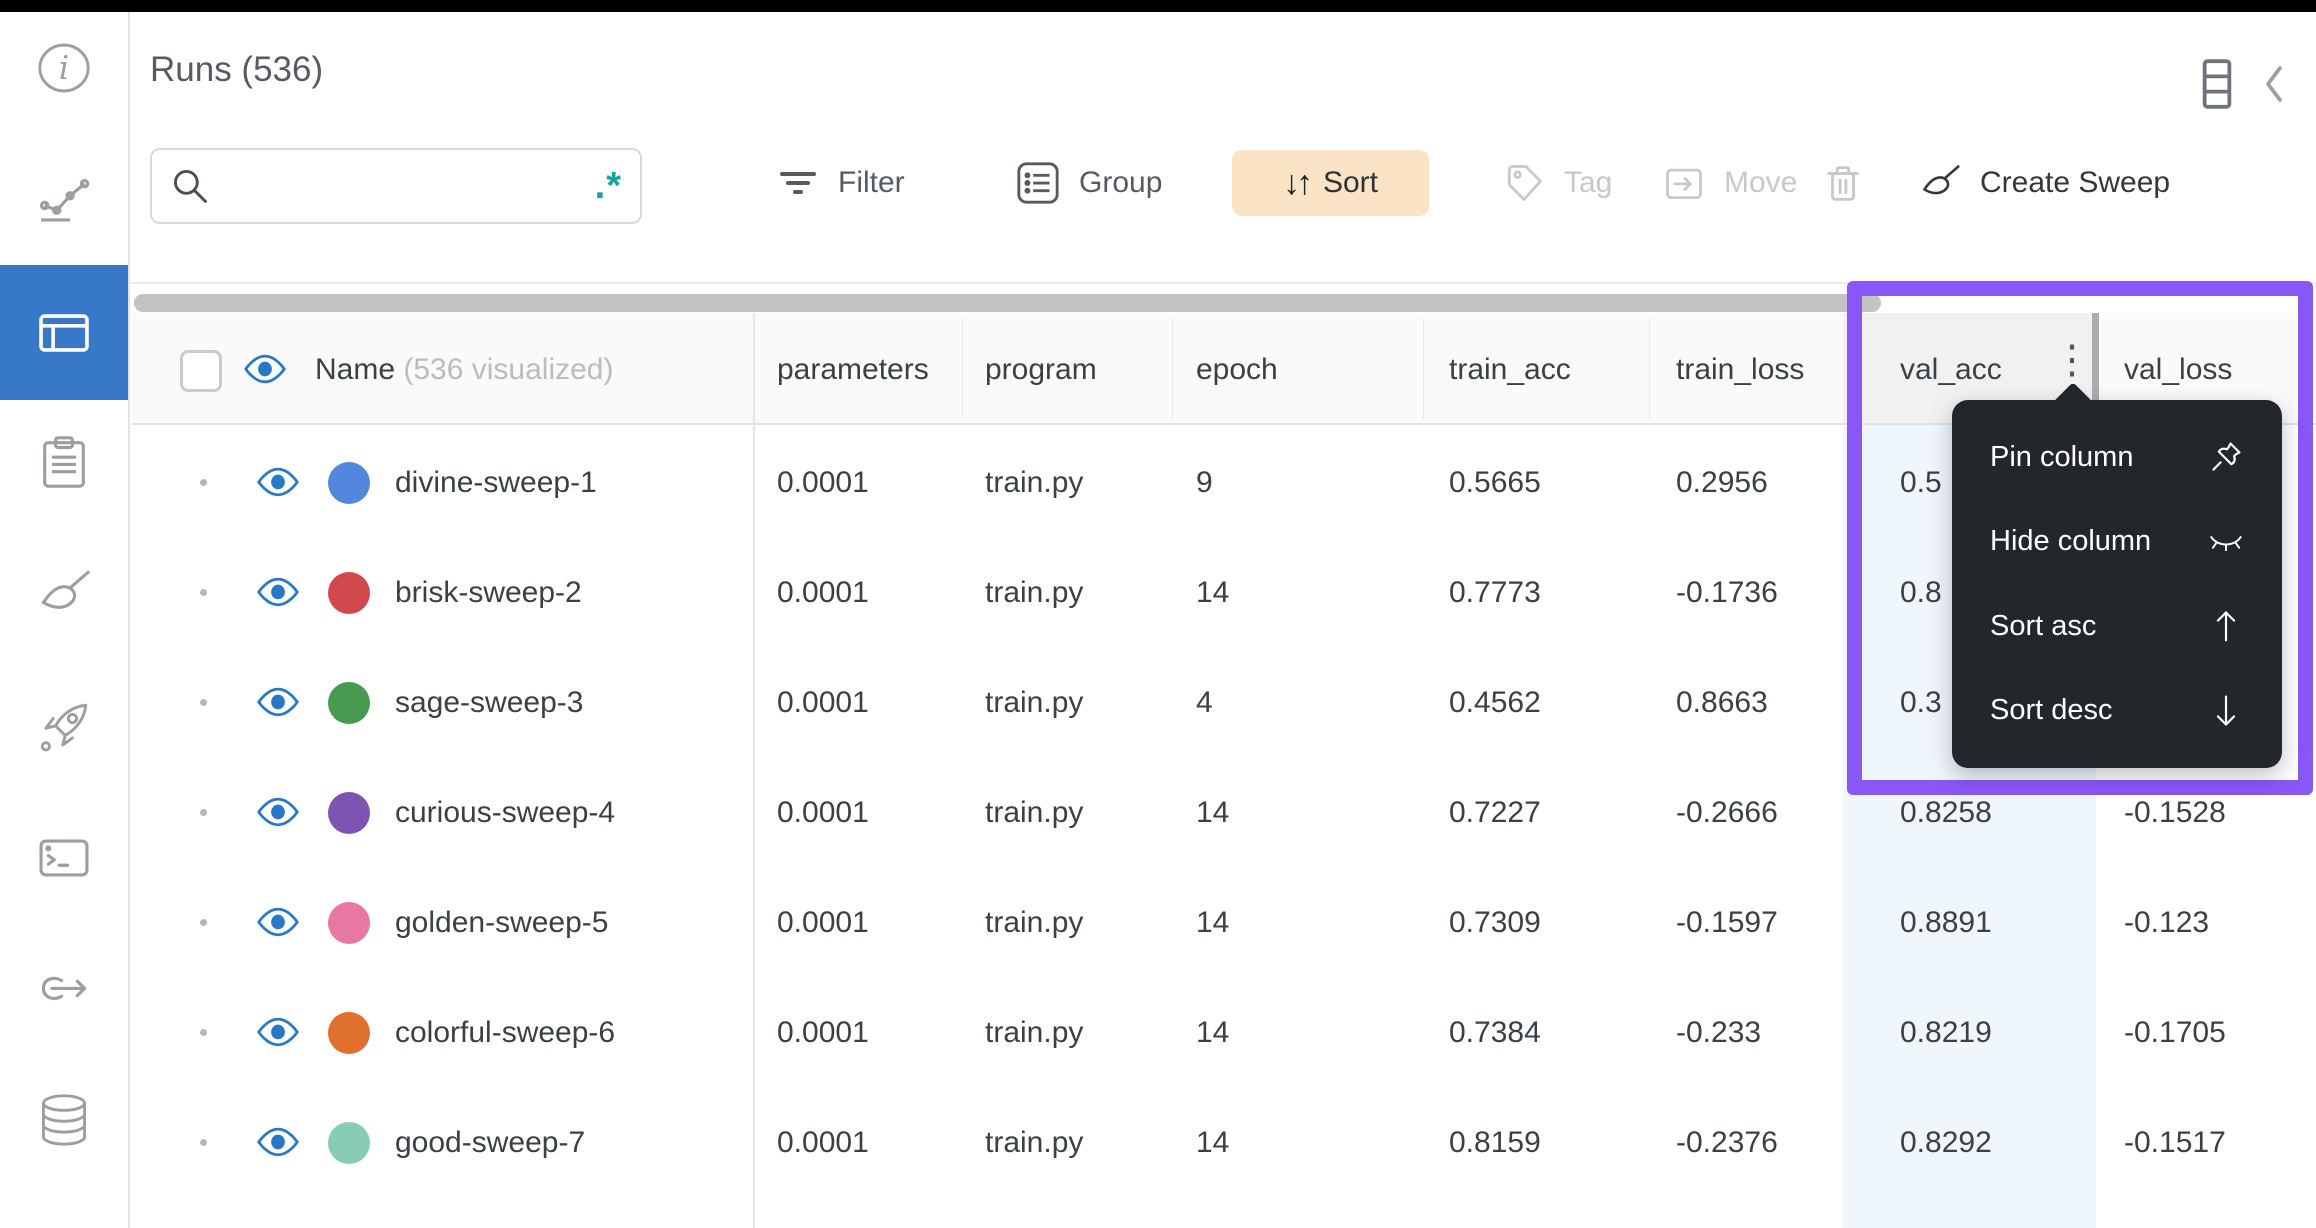 The width and height of the screenshot is (2316, 1228). I want to click on cell-train-loss: -0.1736, so click(1727, 592).